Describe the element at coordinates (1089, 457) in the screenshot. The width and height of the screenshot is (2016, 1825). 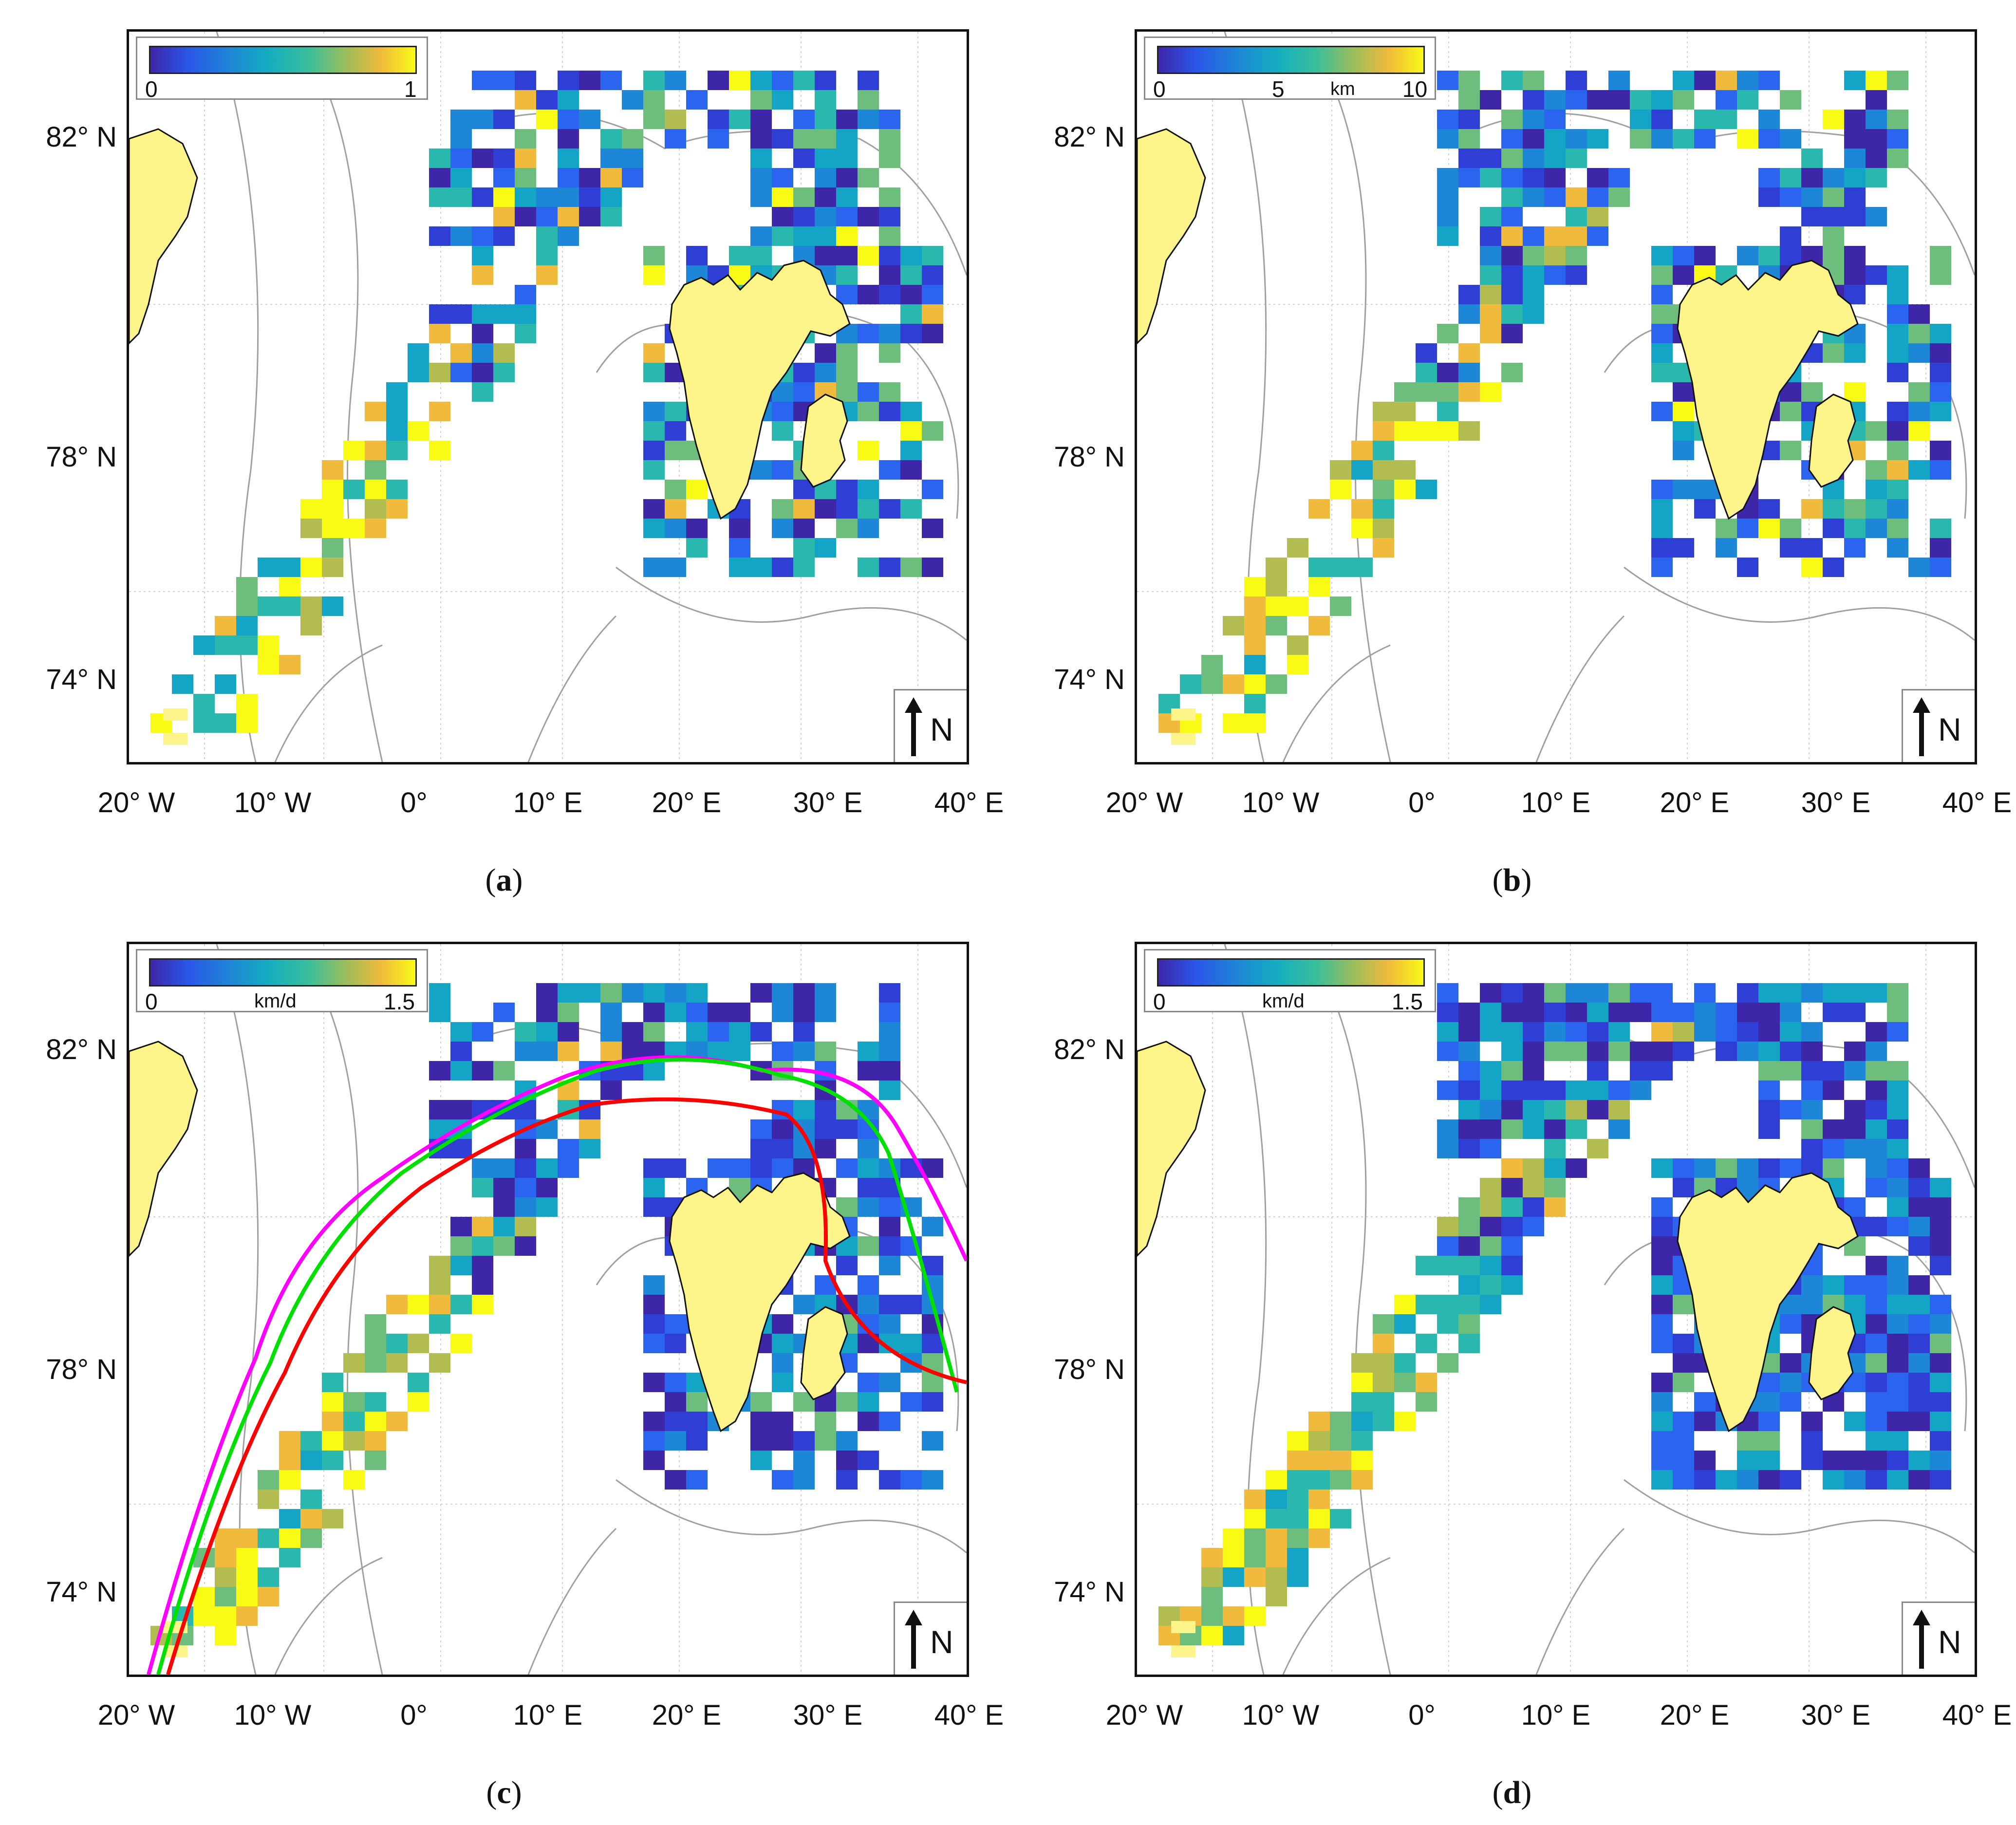
I see `lat-label-78: 78° N` at that location.